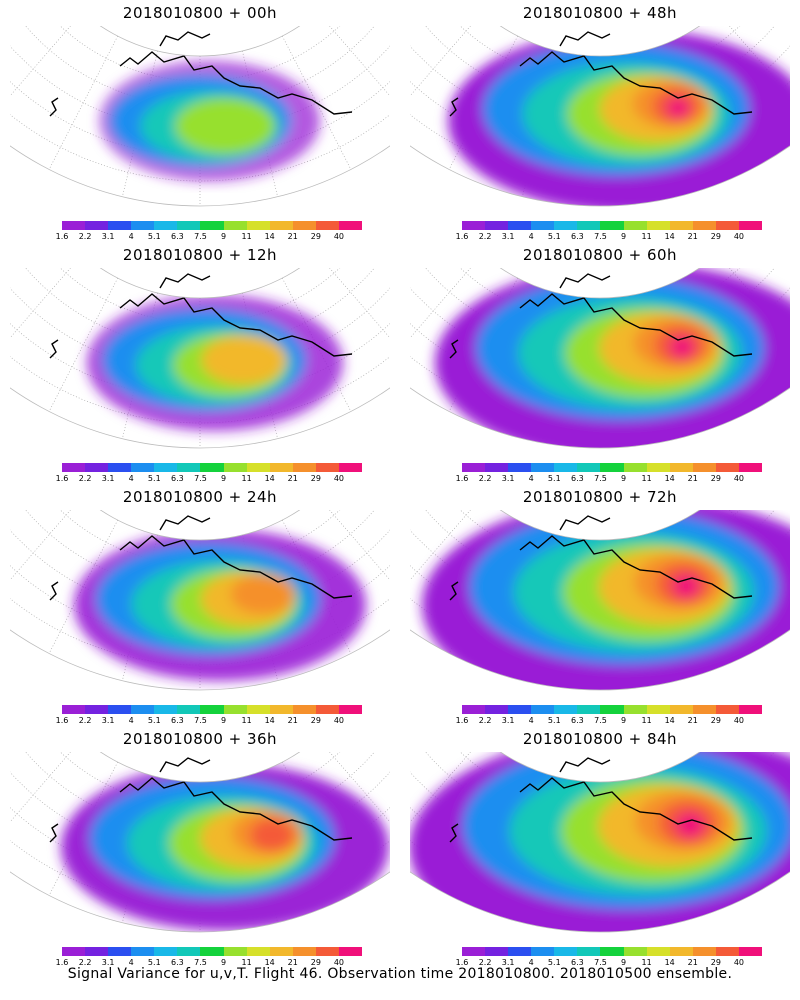 Image resolution: width=800 pixels, height=1000 pixels. What do you see at coordinates (600, 720) in the screenshot?
I see `colorbar-tick-label: 7.5` at bounding box center [600, 720].